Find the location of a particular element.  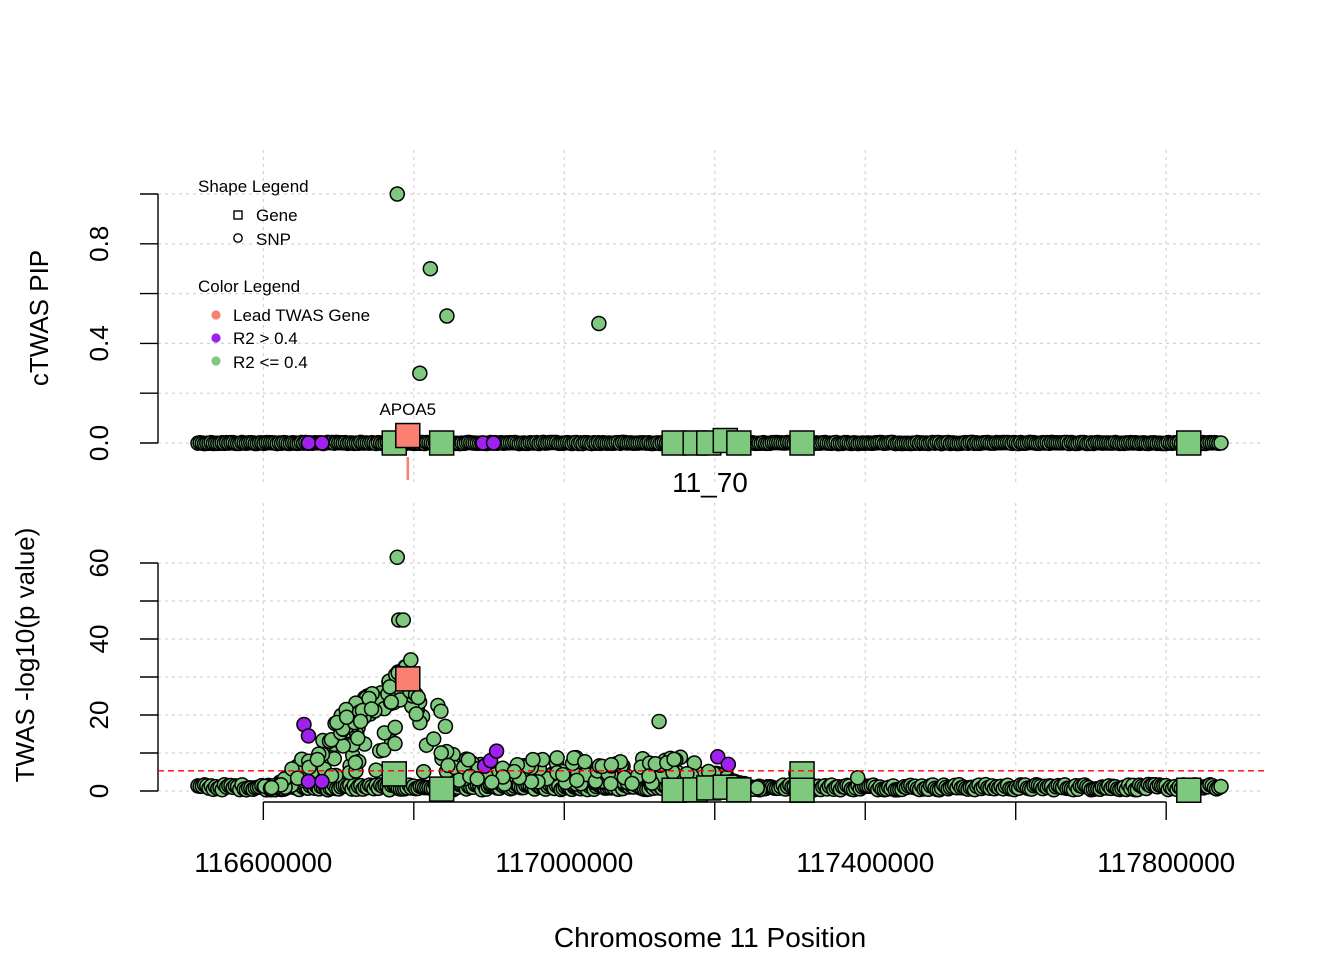

pip-lead-gene is located at coordinates (408, 435).